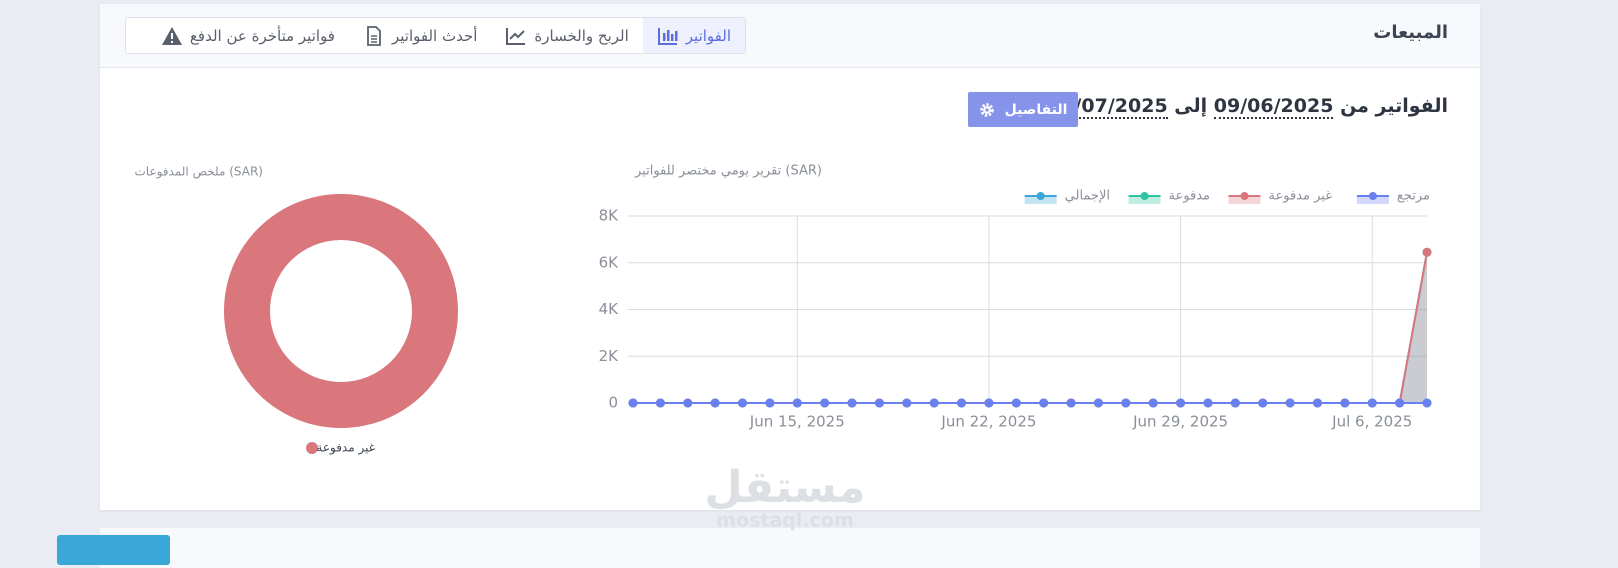  What do you see at coordinates (262, 35) in the screenshot?
I see `tab-label: فواتير متأخرة عن الدفع` at bounding box center [262, 35].